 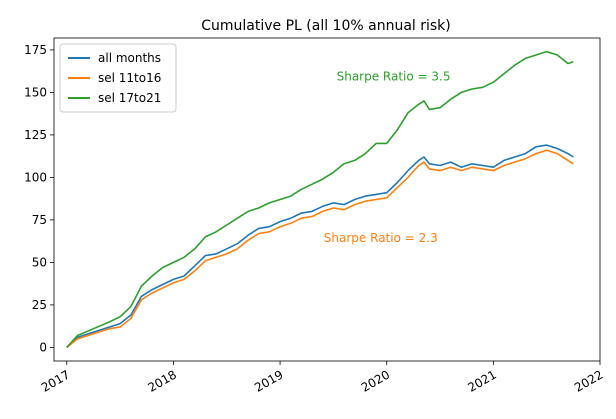 What do you see at coordinates (381, 238) in the screenshot?
I see `sharpe-annotation-1: Sharpe Ratio = 2.3` at bounding box center [381, 238].